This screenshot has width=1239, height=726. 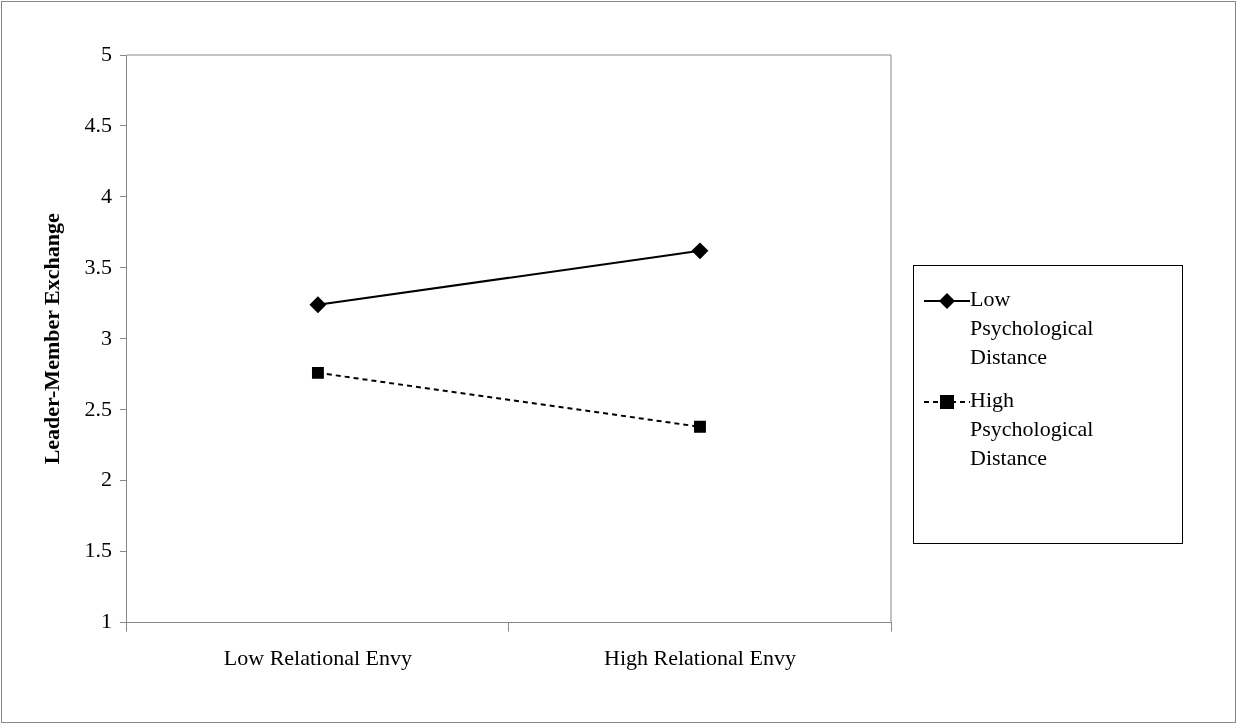 I want to click on y-tick-label: 5, so click(x=106, y=53).